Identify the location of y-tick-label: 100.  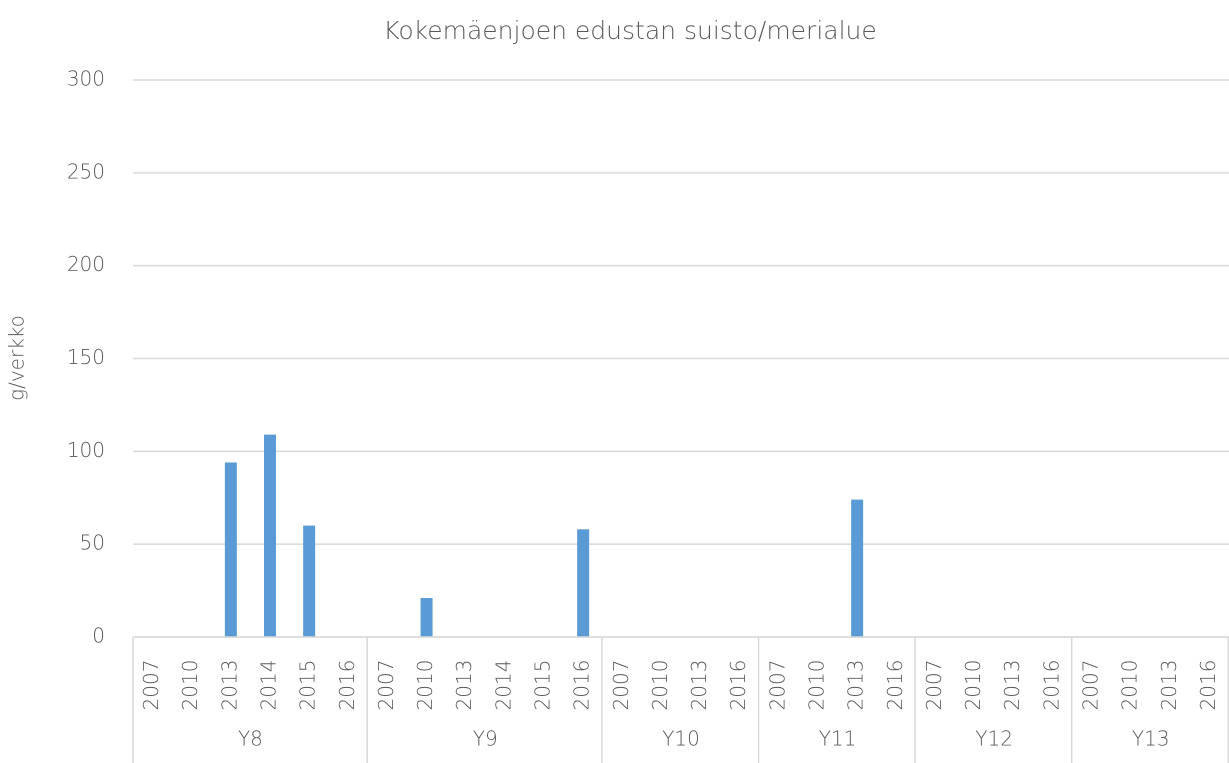
(86, 450).